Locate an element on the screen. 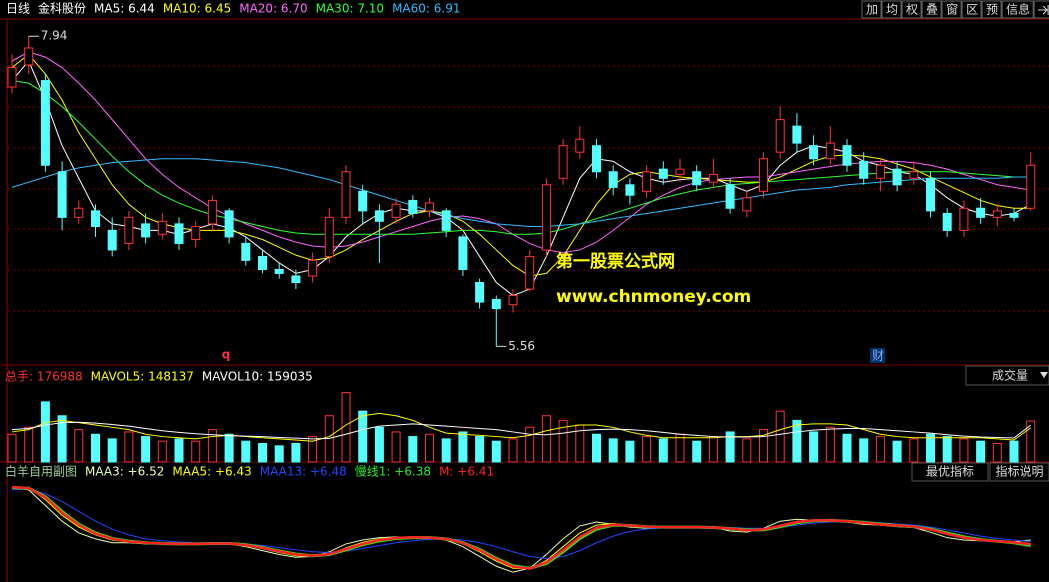 This screenshot has height=582, width=1049. toolbar-button: 信息 is located at coordinates (1018, 9).